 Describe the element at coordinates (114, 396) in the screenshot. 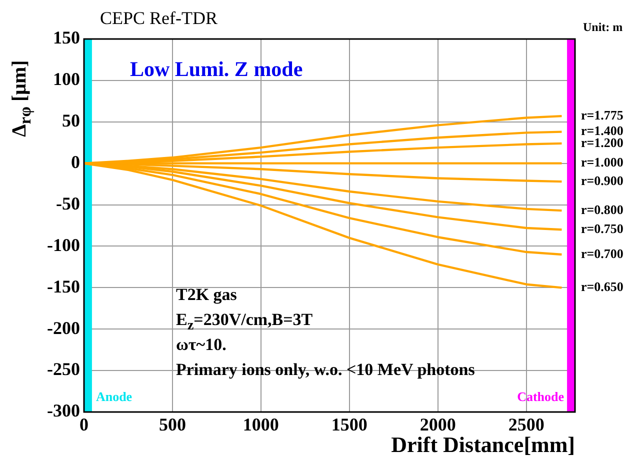

I see `band-label: Anode` at that location.